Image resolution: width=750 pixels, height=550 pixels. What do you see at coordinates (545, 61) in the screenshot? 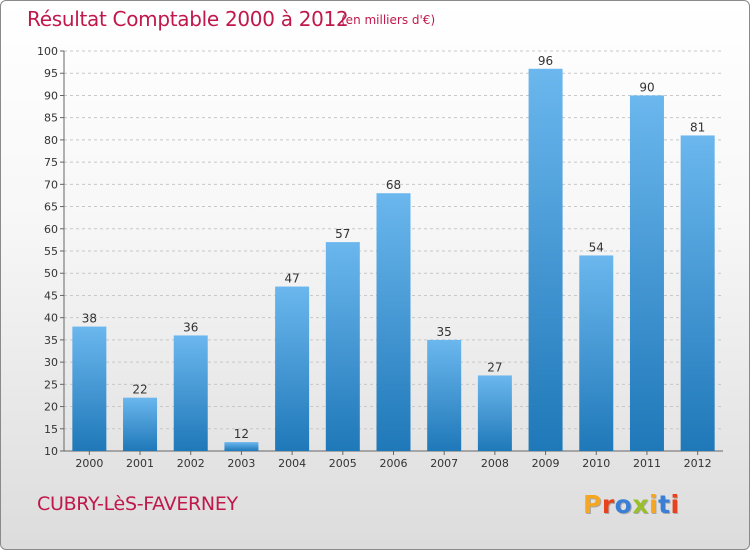
I see `data-label-2009: 96` at bounding box center [545, 61].